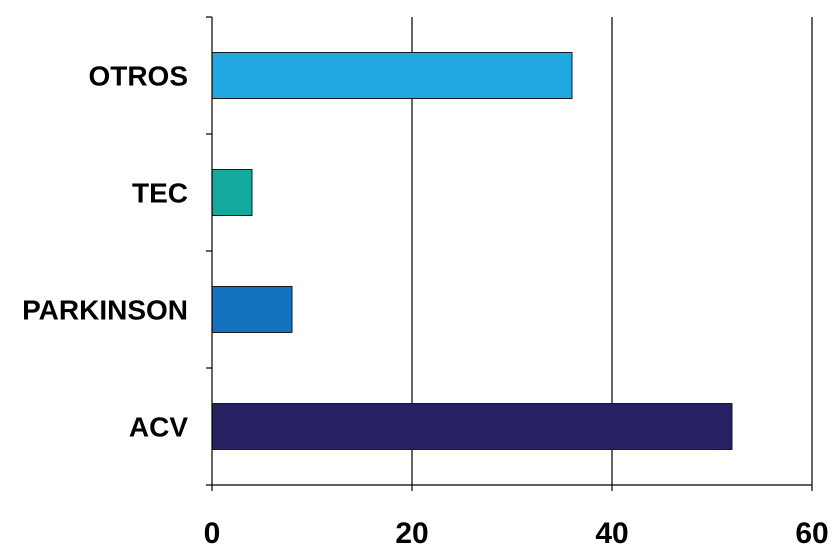 Image resolution: width=832 pixels, height=547 pixels. I want to click on category-label-acv: ACV, so click(158, 427).